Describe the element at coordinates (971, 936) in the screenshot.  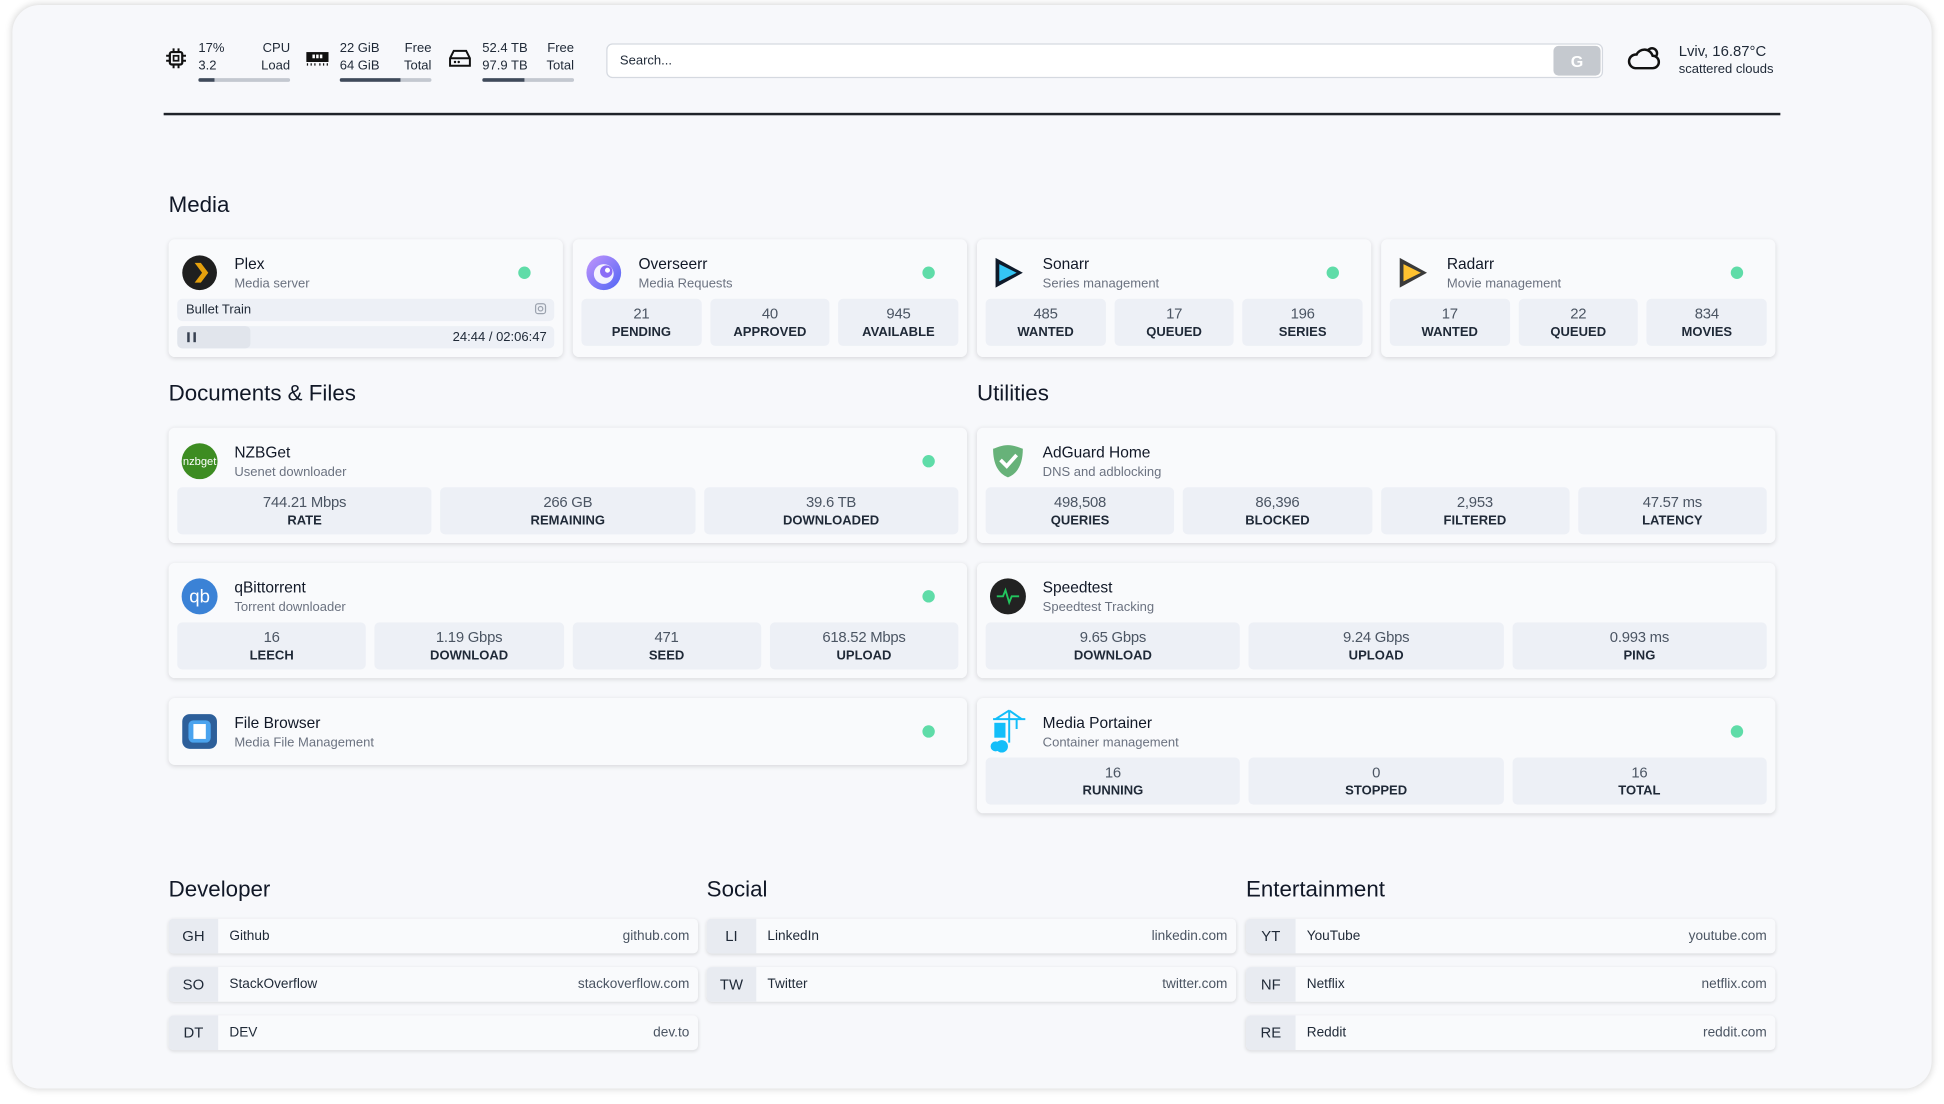
I see `bookmark-linkedin: LI LinkedIn linkedin.com` at that location.